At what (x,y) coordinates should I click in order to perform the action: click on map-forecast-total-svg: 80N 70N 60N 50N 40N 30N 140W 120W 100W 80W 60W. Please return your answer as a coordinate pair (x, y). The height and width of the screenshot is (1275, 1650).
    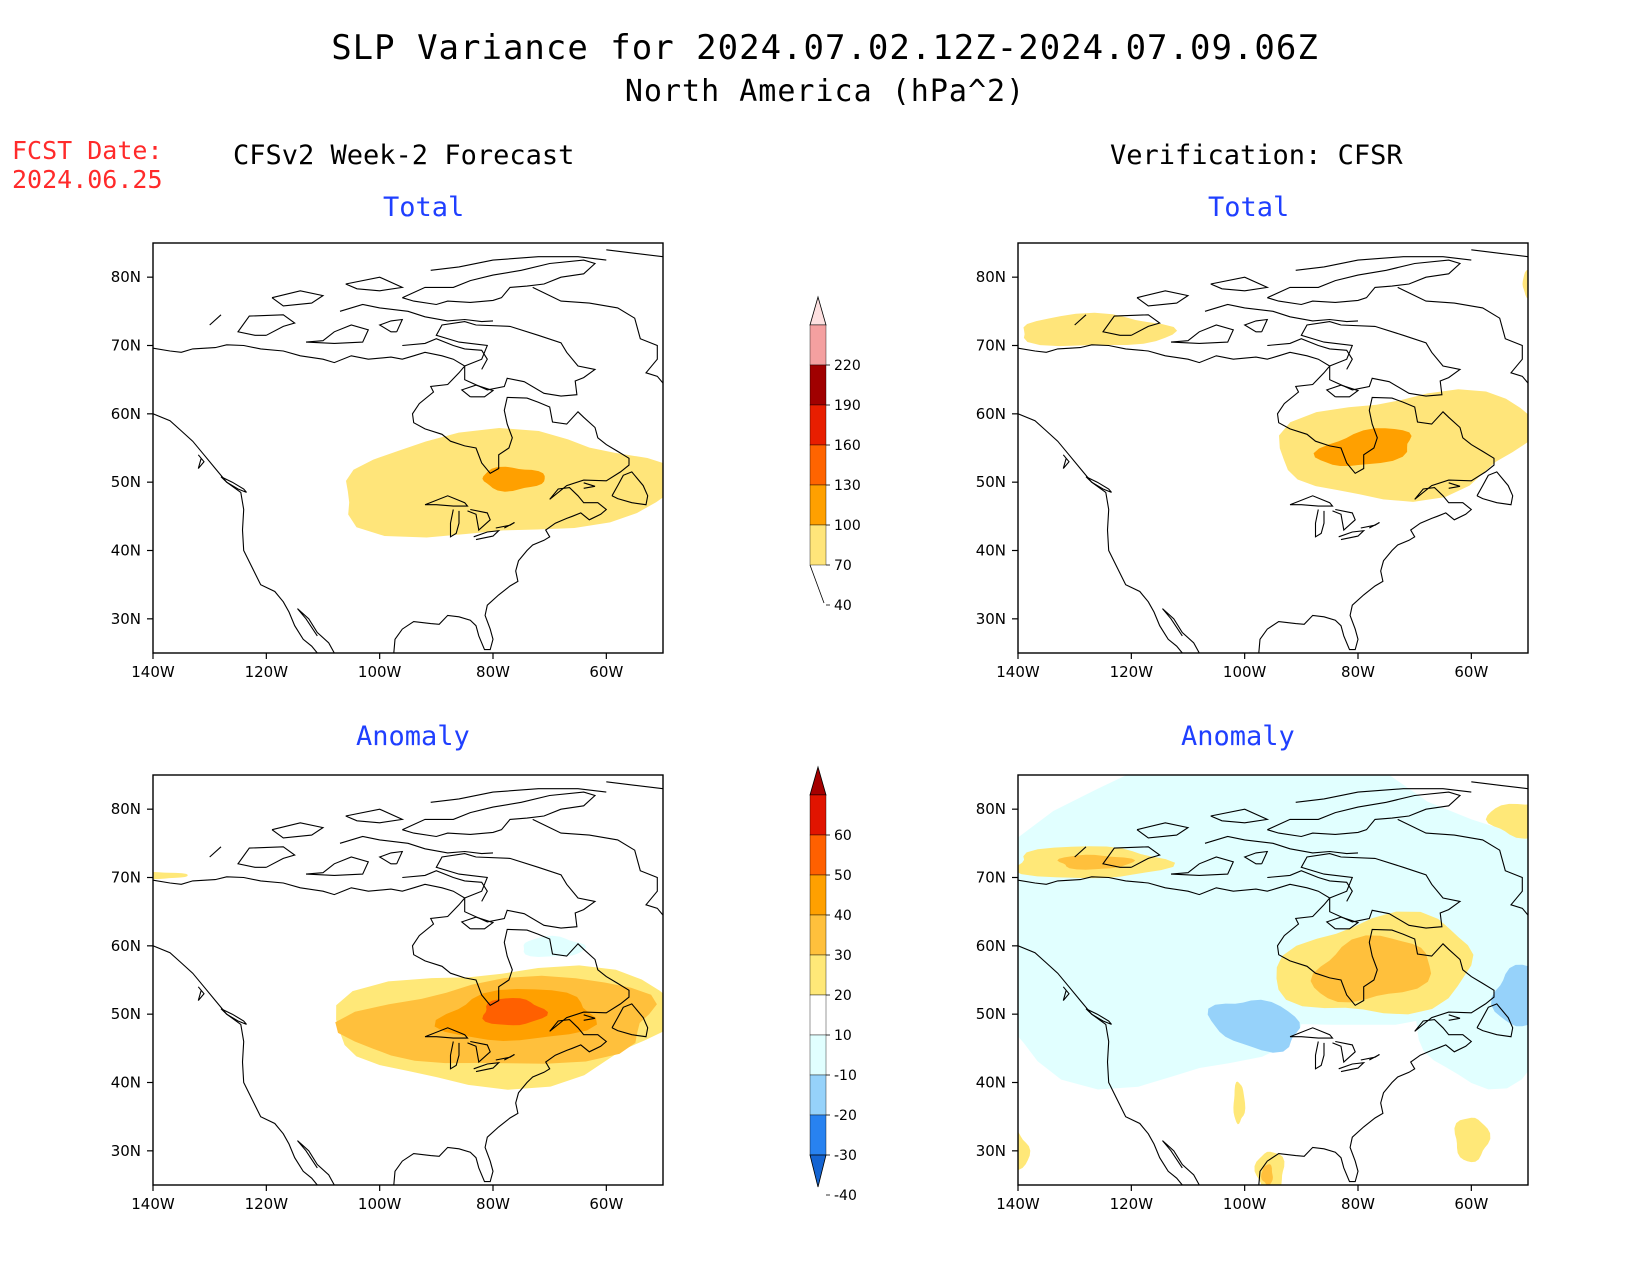
    Looking at the image, I should click on (387, 461).